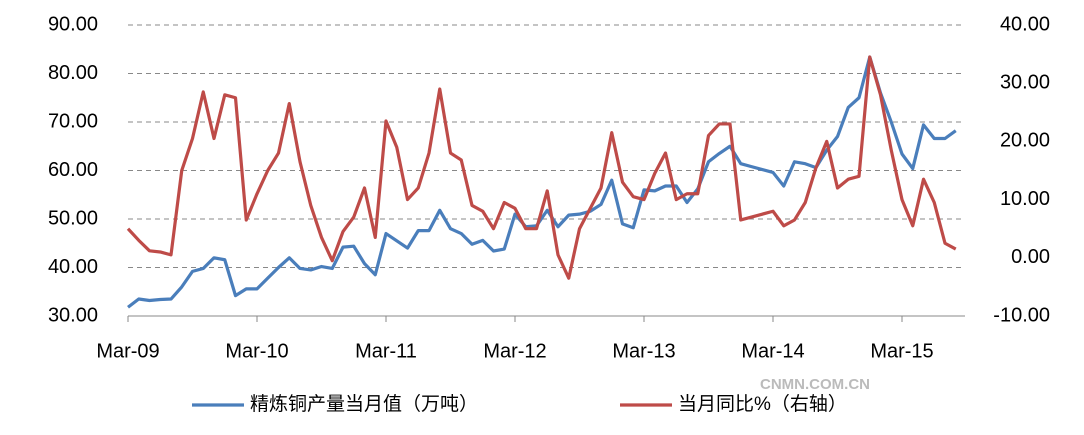 This screenshot has width=1084, height=435. Describe the element at coordinates (643, 351) in the screenshot. I see `x-tick-label: Mar-13` at that location.